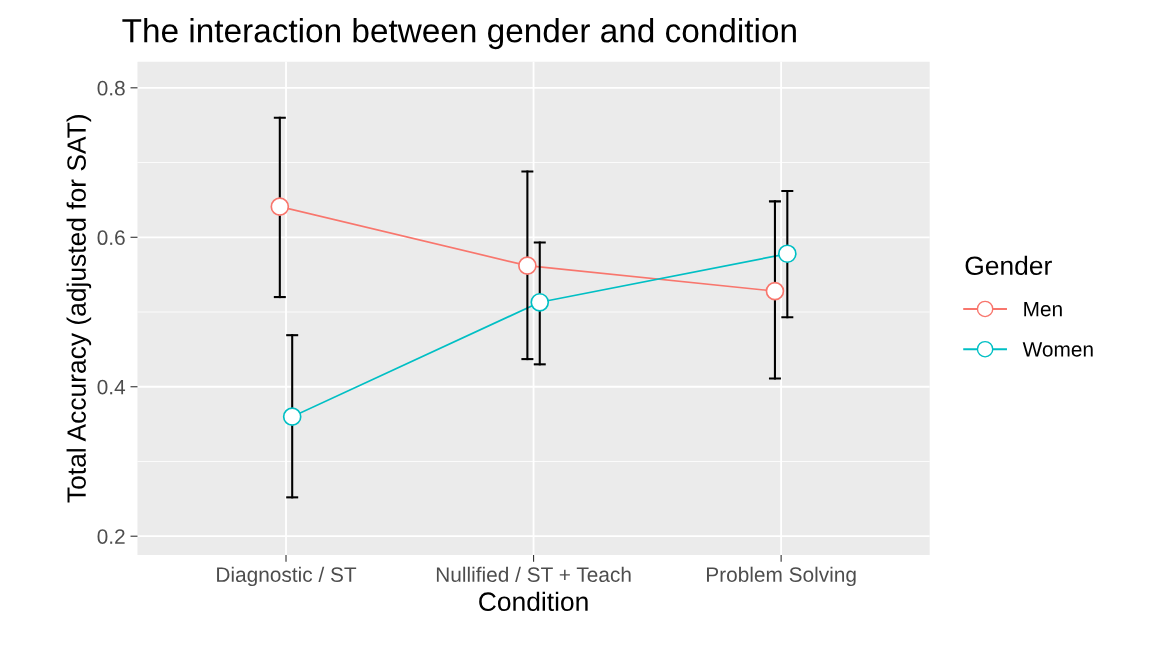  Describe the element at coordinates (111, 88) in the screenshot. I see `y-tick-label: 0.8` at that location.